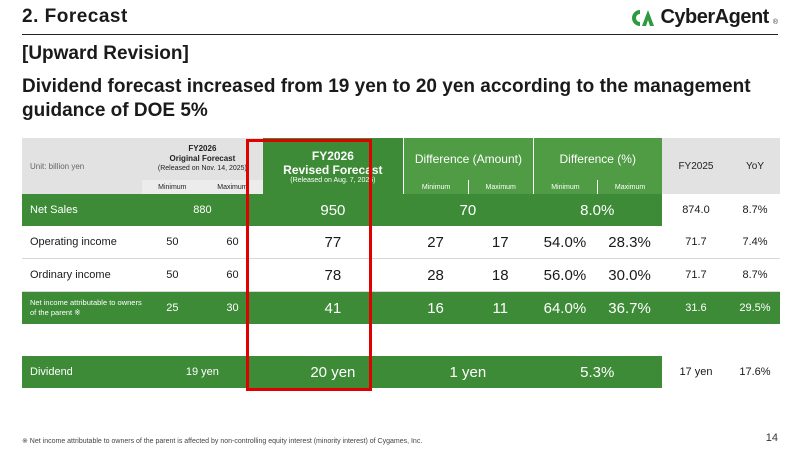 This screenshot has width=800, height=450. Describe the element at coordinates (435, 308) in the screenshot. I see `amount-min-value: 16` at that location.